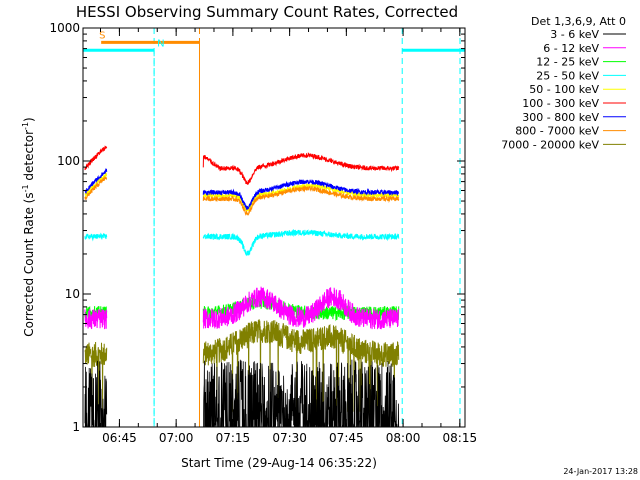 The width and height of the screenshot is (640, 480). What do you see at coordinates (564, 89) in the screenshot?
I see `legend-label-4: 50 - 100 keV` at bounding box center [564, 89].